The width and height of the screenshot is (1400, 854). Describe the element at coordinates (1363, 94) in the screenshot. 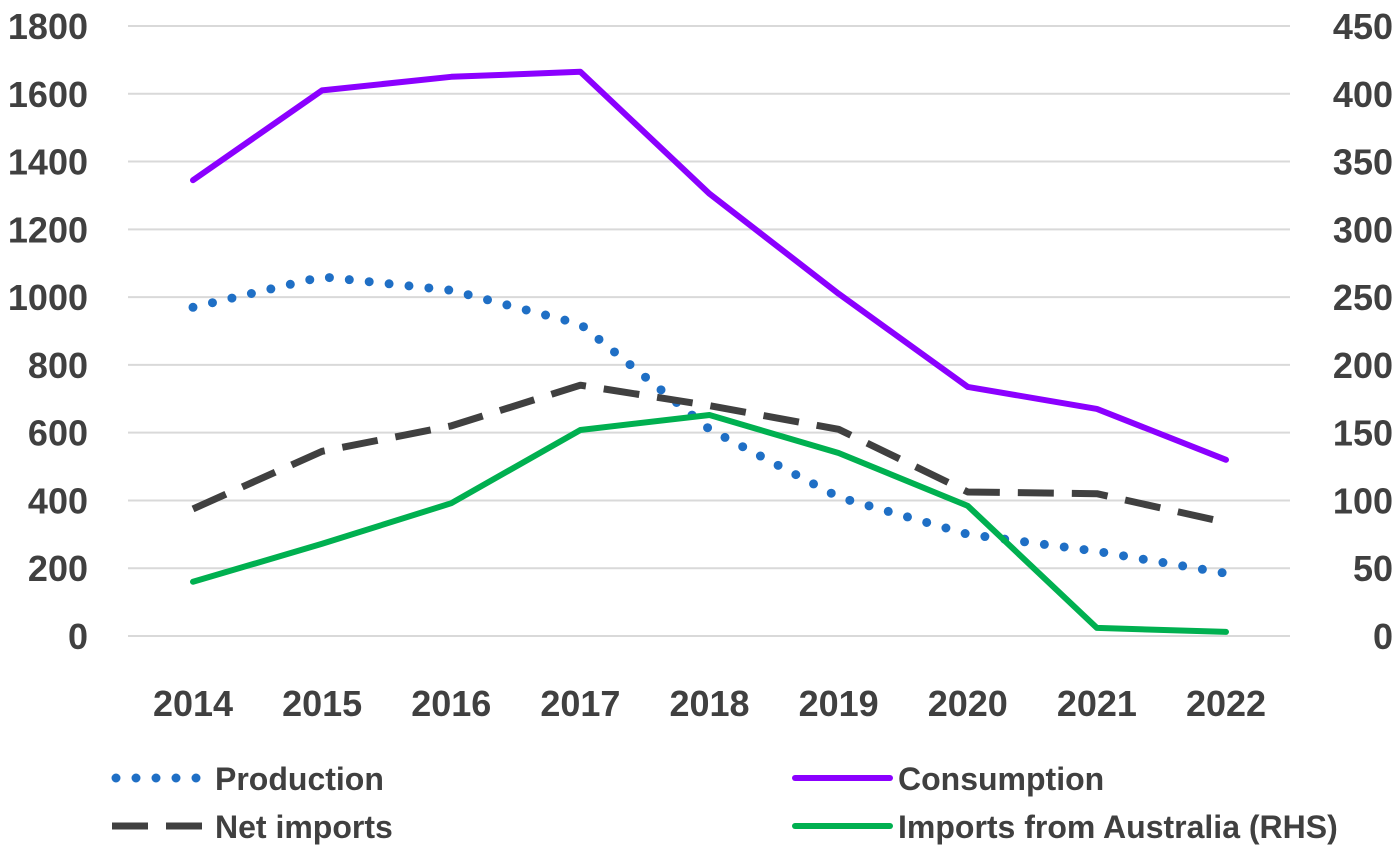

I see `y2-tick-label: 400` at that location.